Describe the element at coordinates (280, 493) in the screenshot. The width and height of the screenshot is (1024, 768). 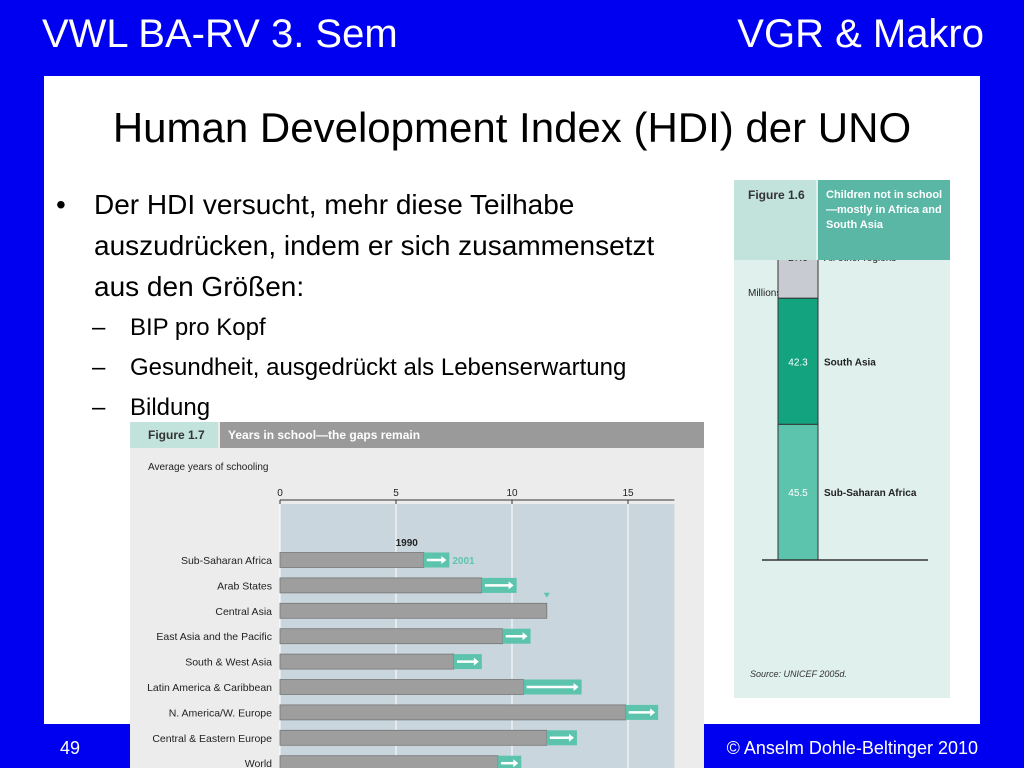
I see `x-tick-label: 0` at that location.